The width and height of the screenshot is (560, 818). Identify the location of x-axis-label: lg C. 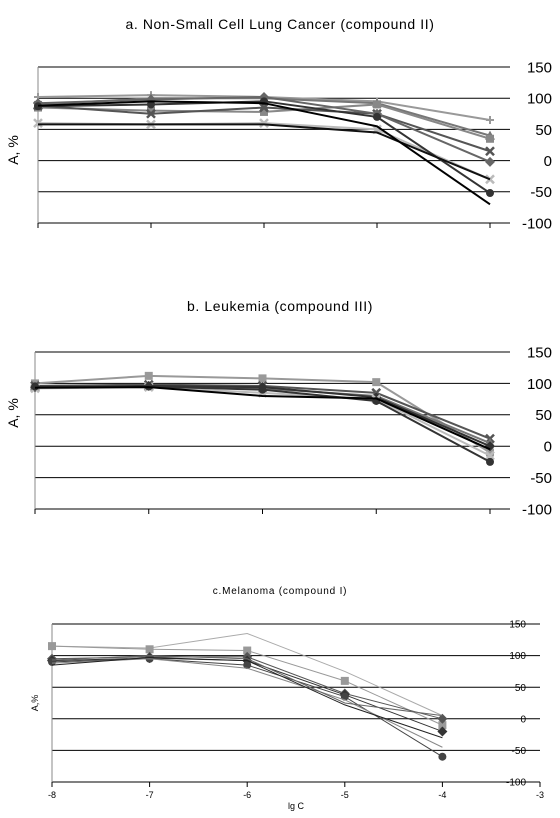
(296, 806).